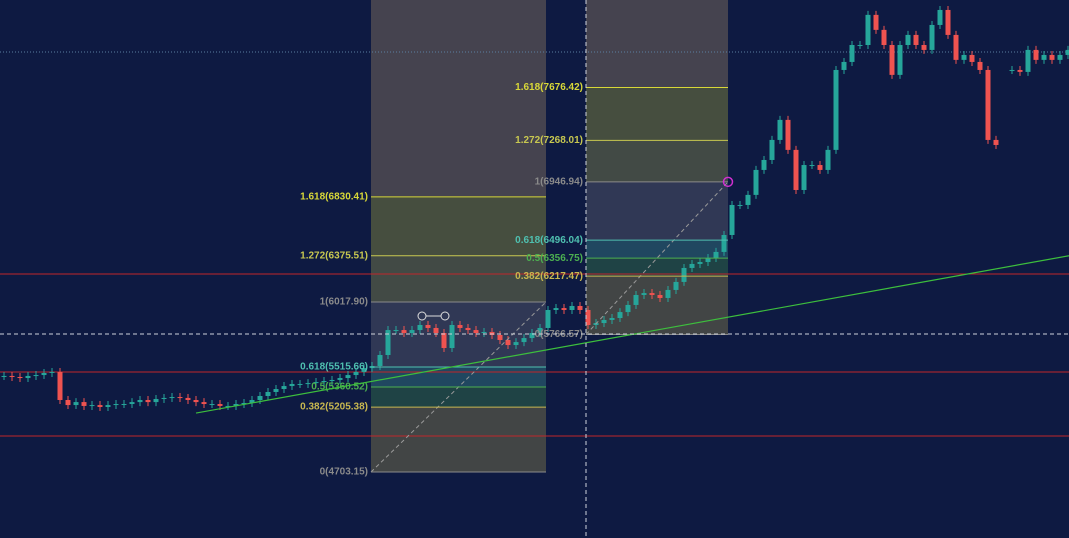  I want to click on fib-label: 1.618(6830.41), so click(334, 197).